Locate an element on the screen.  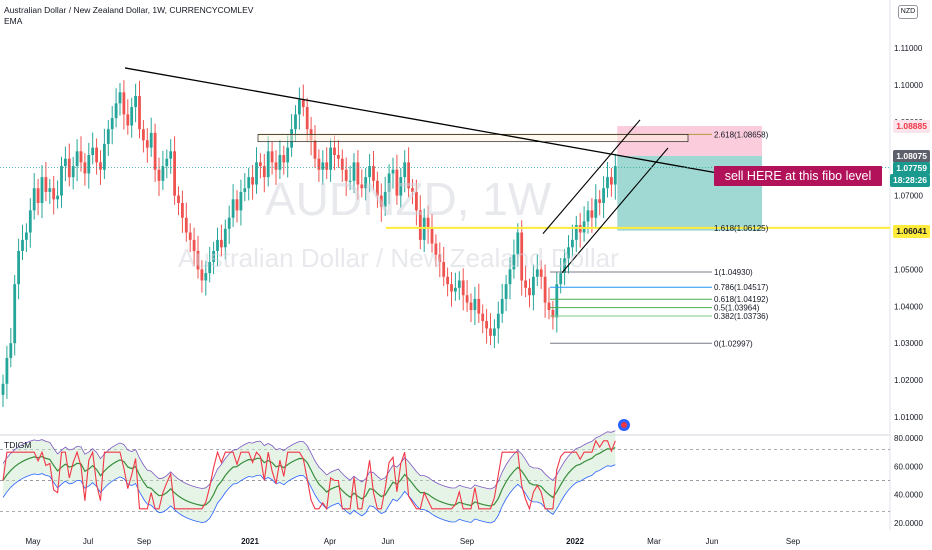
osc-signal-line is located at coordinates (309, 477).